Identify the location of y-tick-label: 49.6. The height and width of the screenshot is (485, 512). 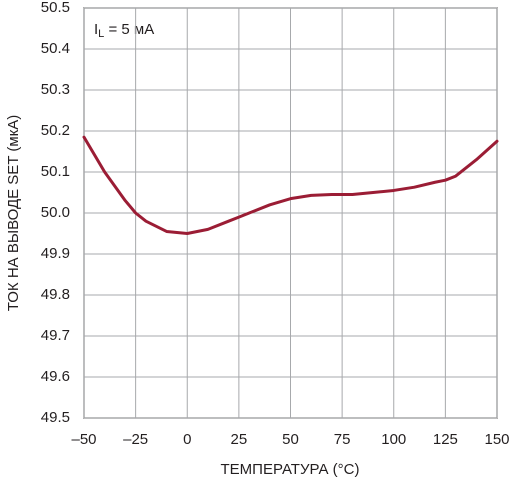
(55, 376).